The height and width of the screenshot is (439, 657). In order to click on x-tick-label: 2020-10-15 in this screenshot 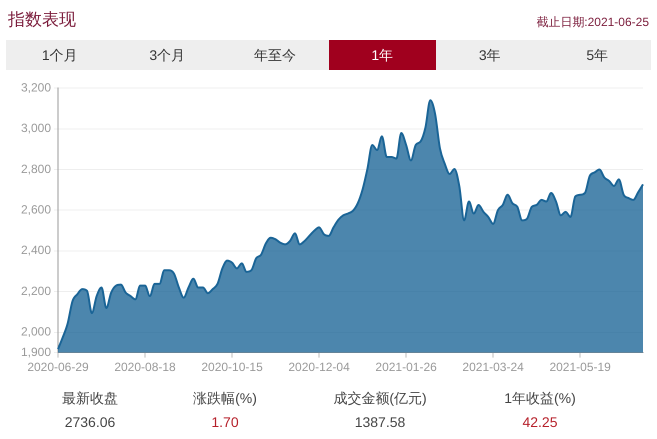, I will do `click(232, 367)`.